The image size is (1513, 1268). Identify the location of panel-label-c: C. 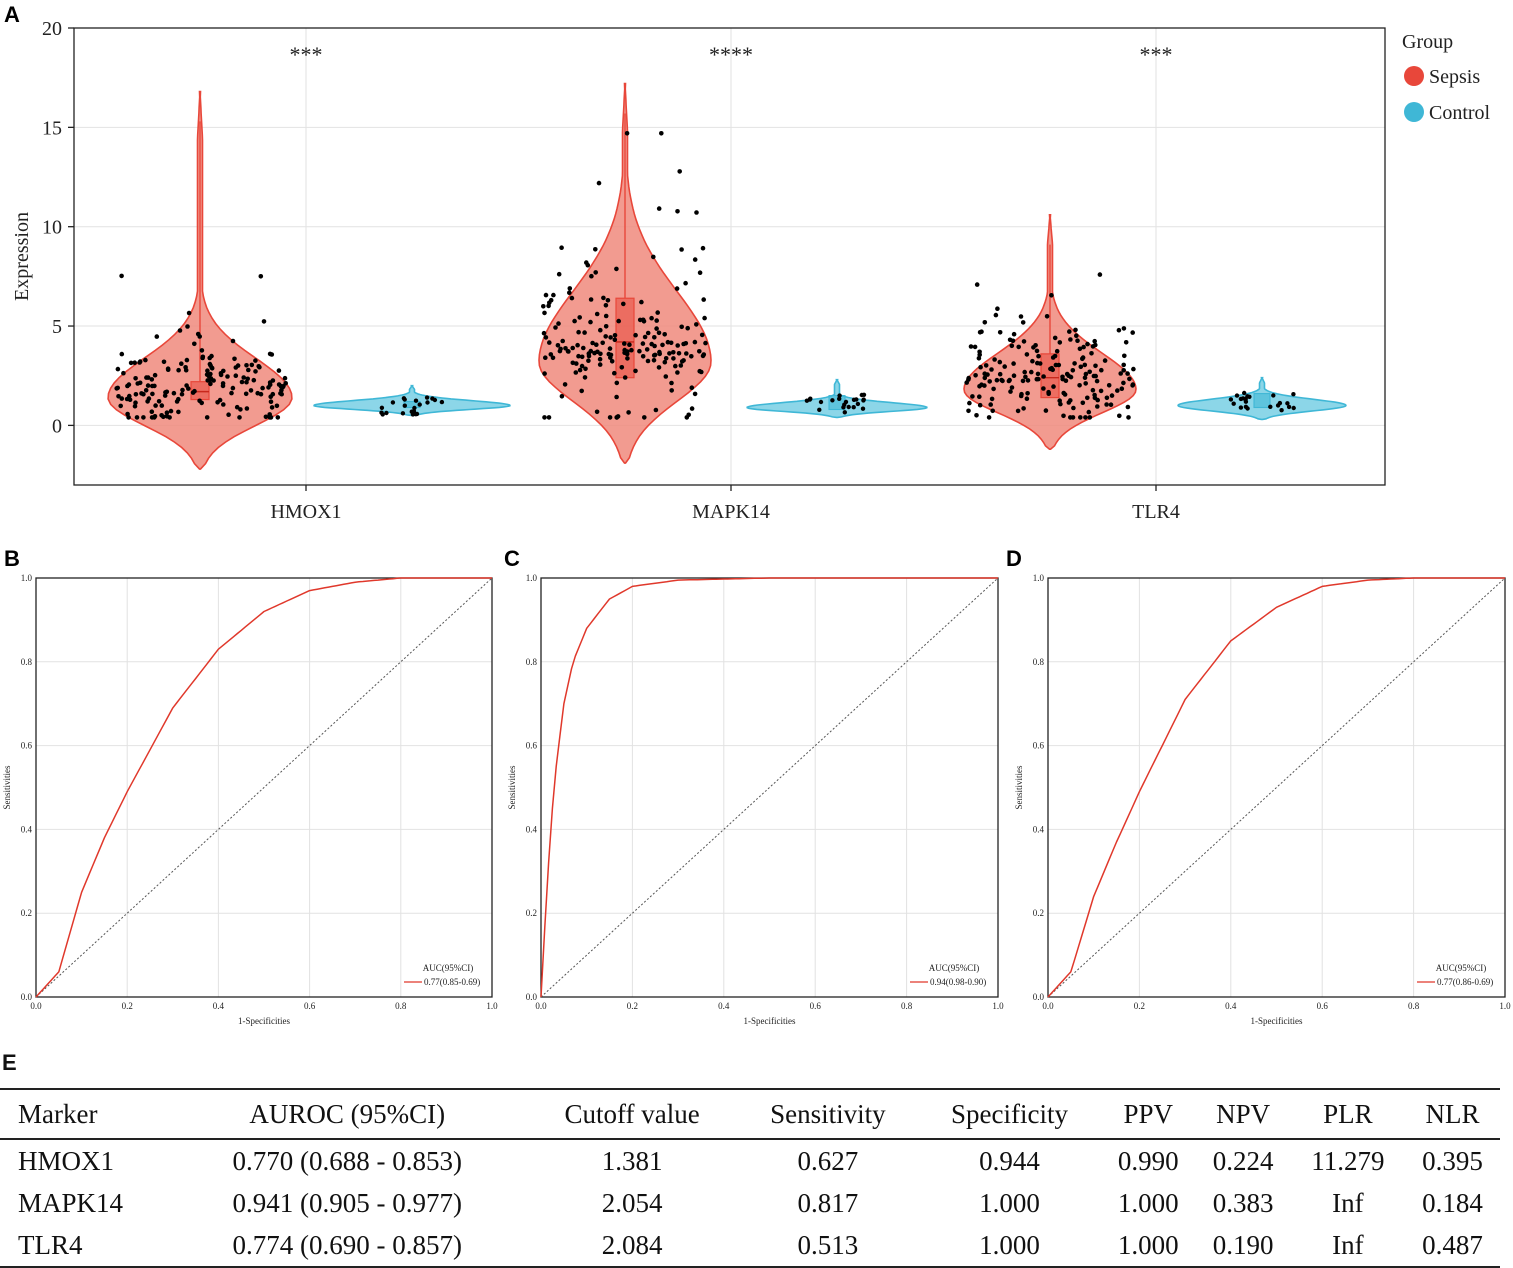
(512, 558).